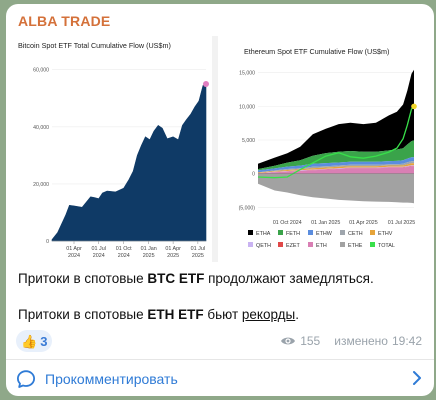  Describe the element at coordinates (29, 341) in the screenshot. I see `thumbs-up-icon: 👍` at that location.